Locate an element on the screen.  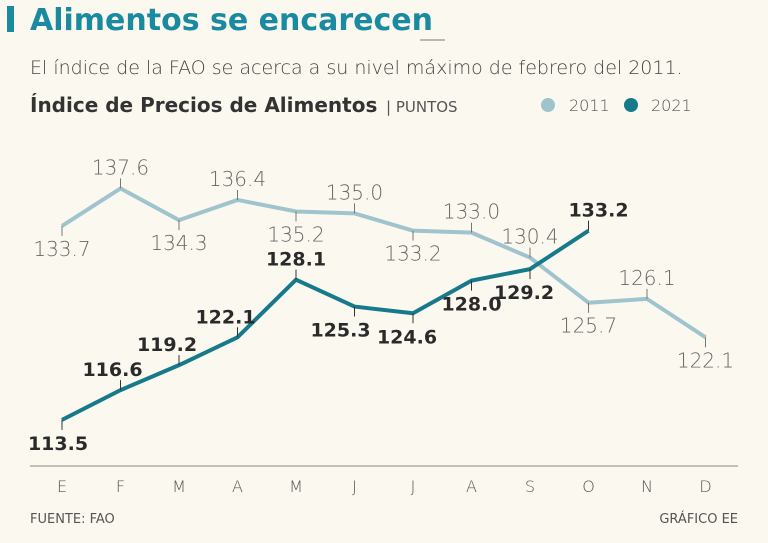
x-tick-label: S is located at coordinates (530, 486).